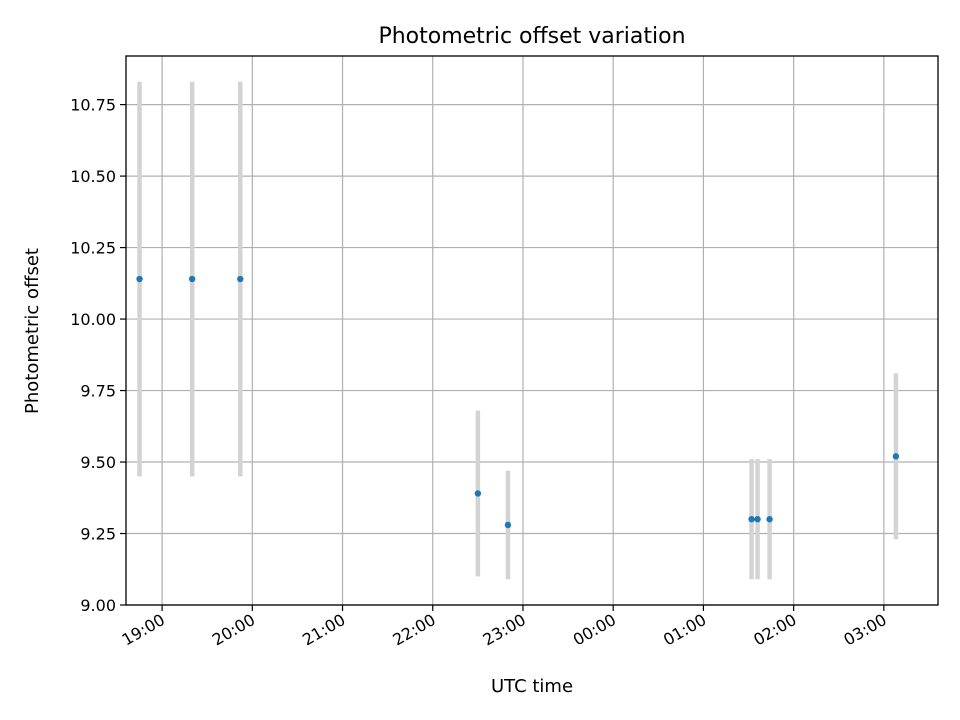 This screenshot has width=960, height=720. What do you see at coordinates (93, 176) in the screenshot?
I see `y-tick-label: 10.50` at bounding box center [93, 176].